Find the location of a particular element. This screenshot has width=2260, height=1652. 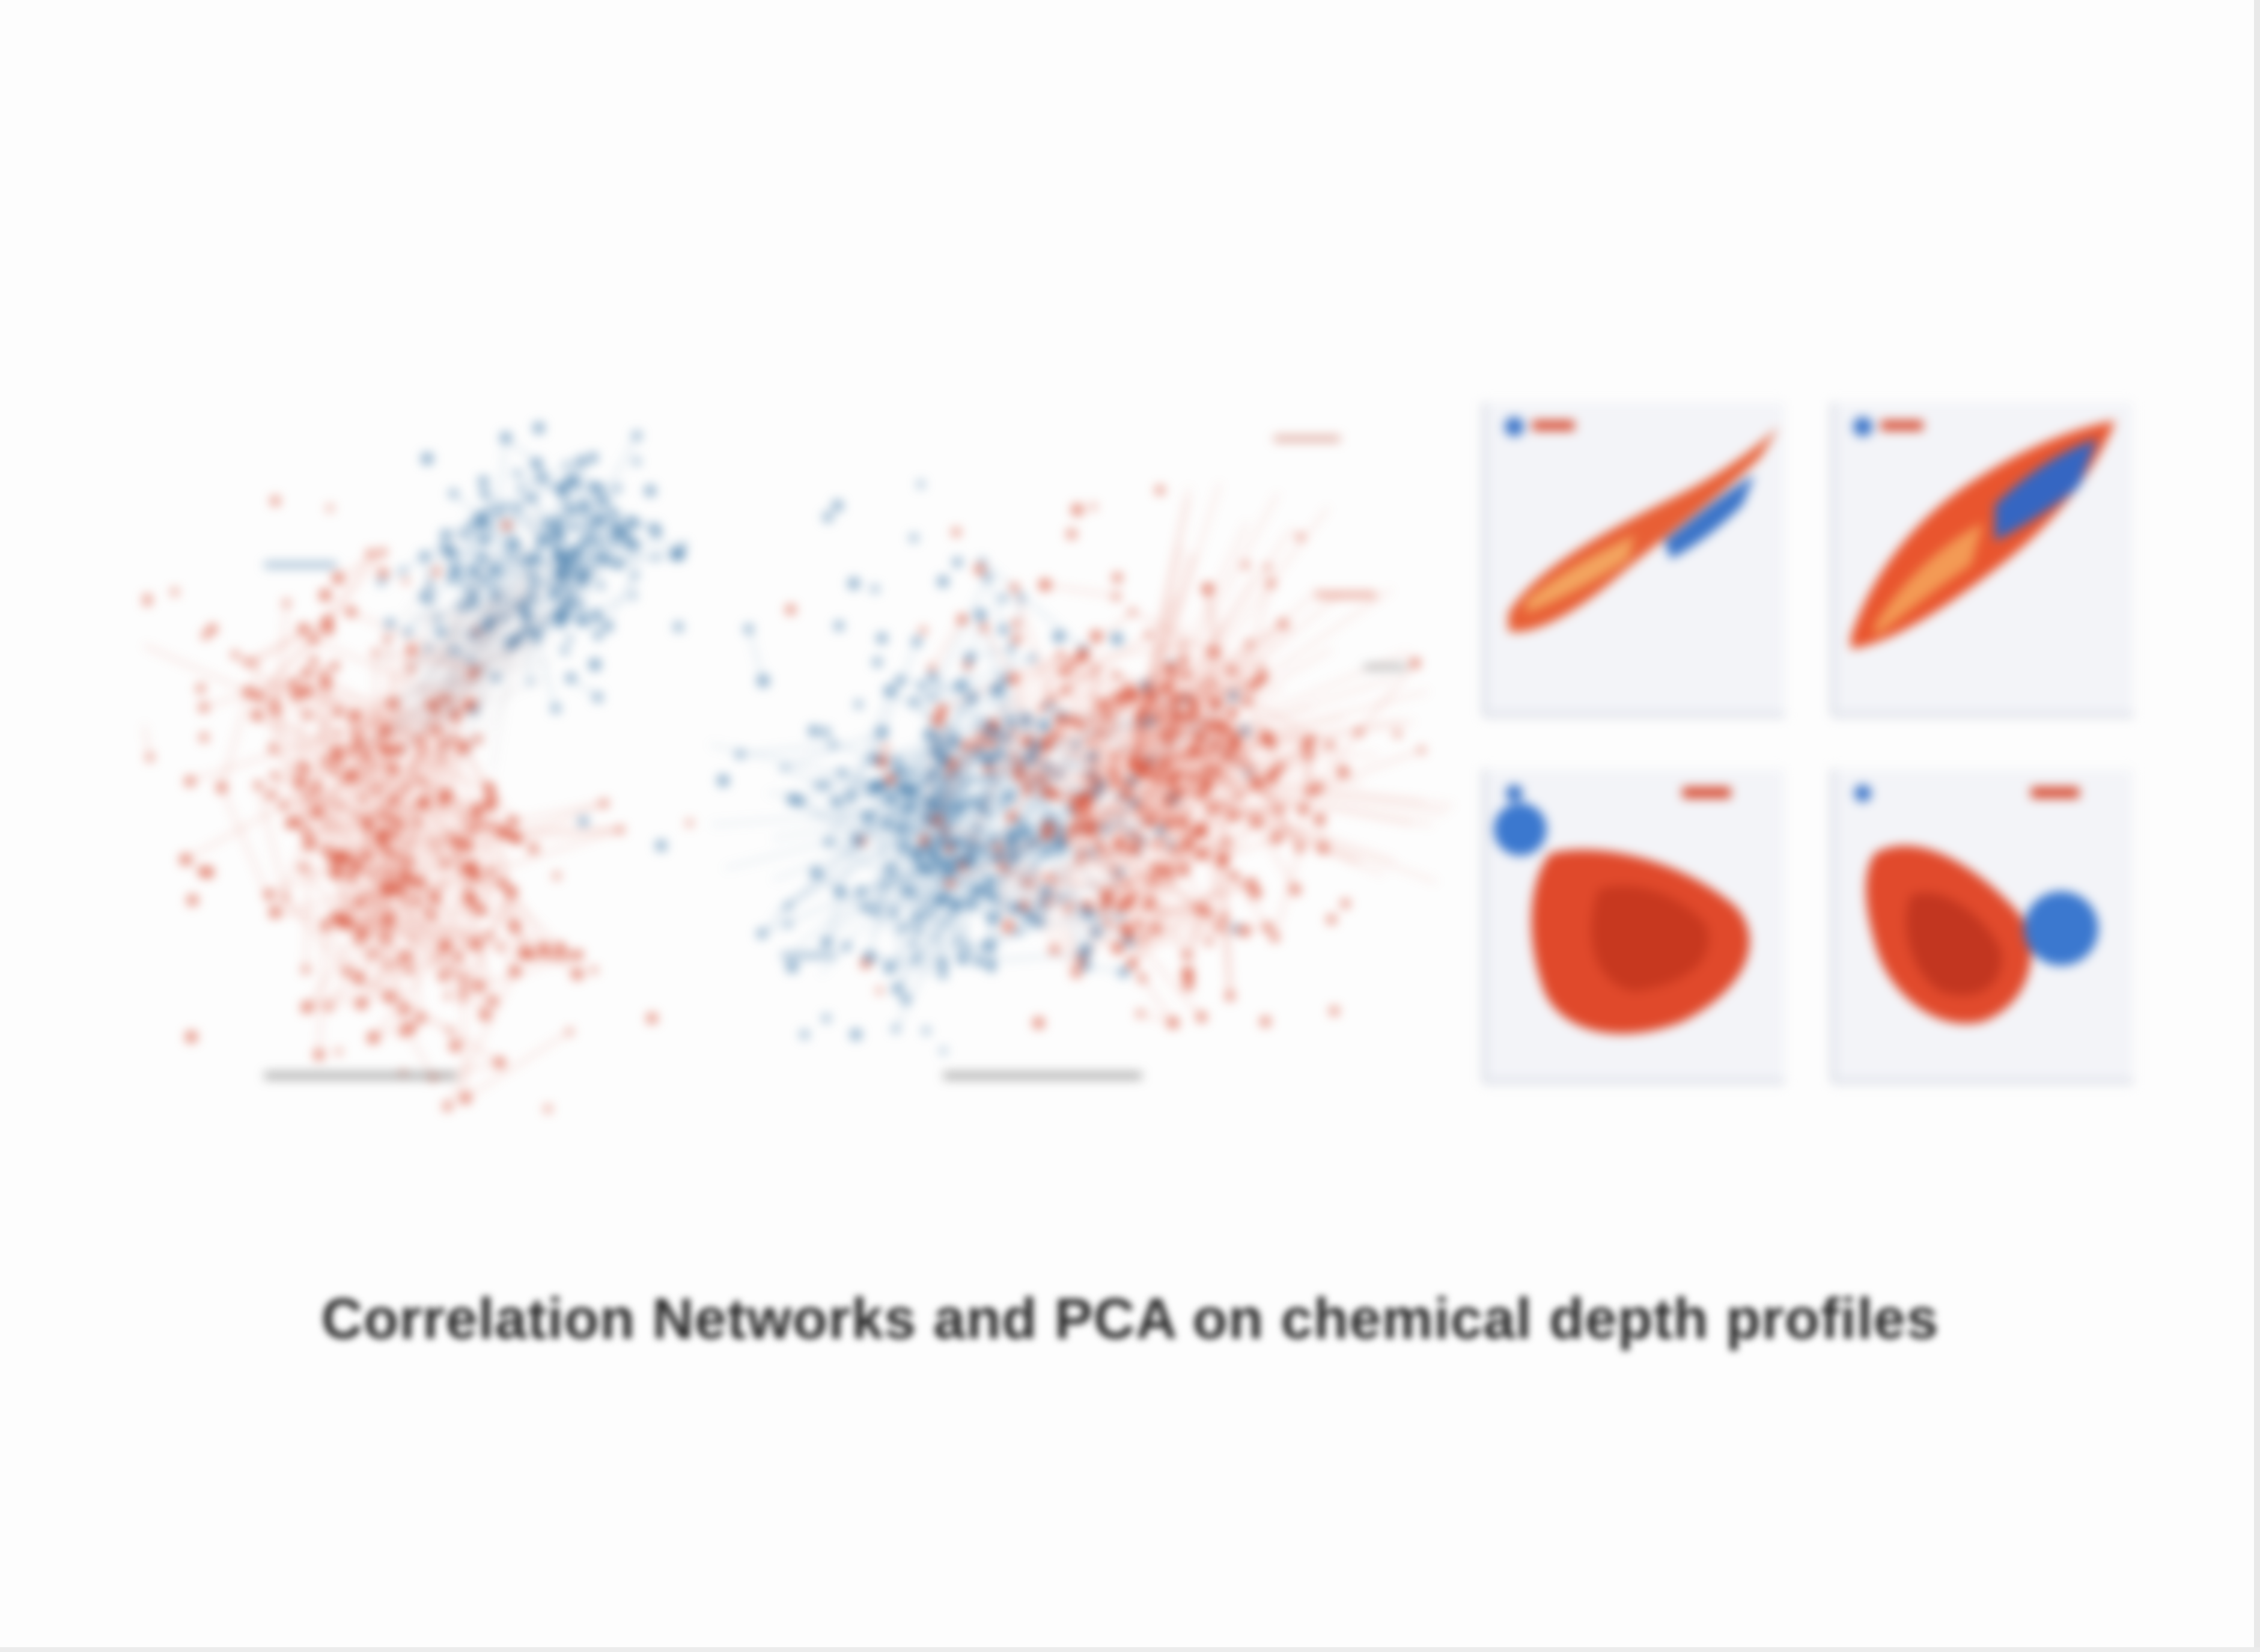

pca-panel-top-right is located at coordinates (1982, 560).